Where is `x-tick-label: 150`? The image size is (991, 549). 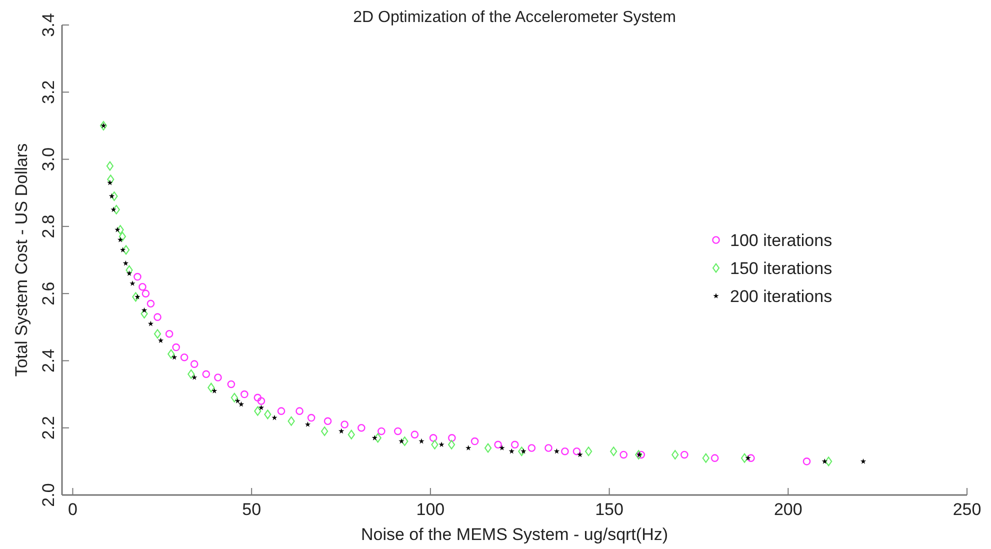 x-tick-label: 150 is located at coordinates (609, 509).